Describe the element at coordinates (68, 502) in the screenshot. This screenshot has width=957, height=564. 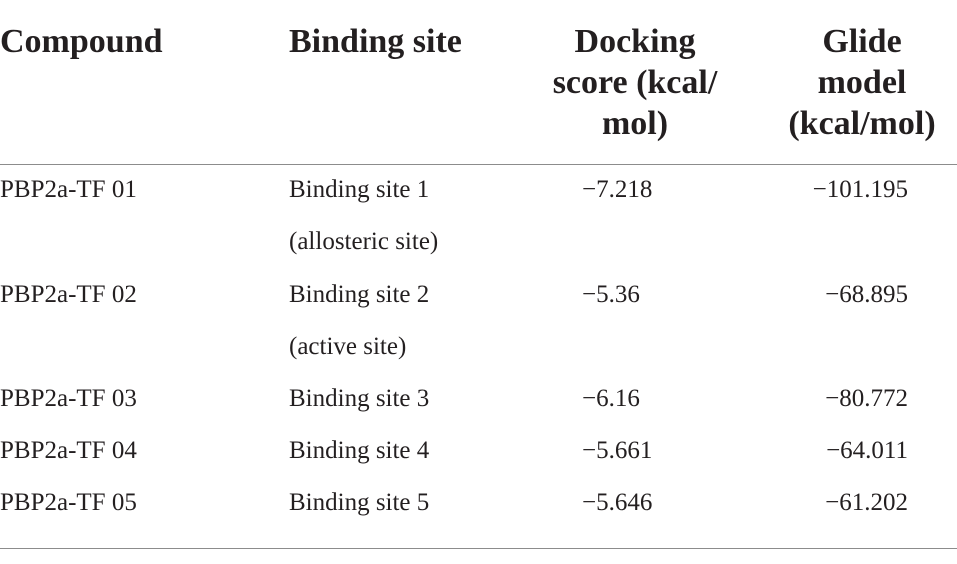
I see `row-5-compound: PBP2a-TF 05` at that location.